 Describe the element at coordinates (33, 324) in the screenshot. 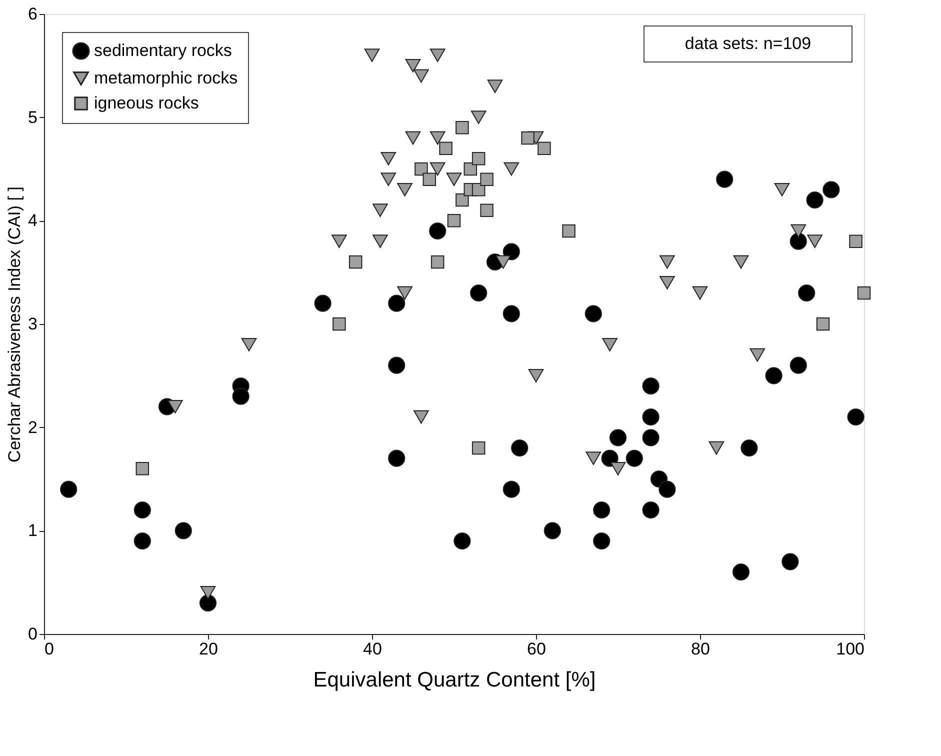

I see `y-tick-label: 3` at that location.